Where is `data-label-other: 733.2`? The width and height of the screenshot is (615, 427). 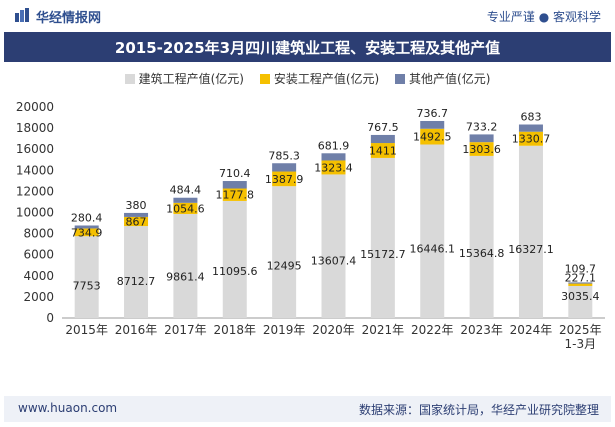 data-label-other: 733.2 is located at coordinates (482, 126).